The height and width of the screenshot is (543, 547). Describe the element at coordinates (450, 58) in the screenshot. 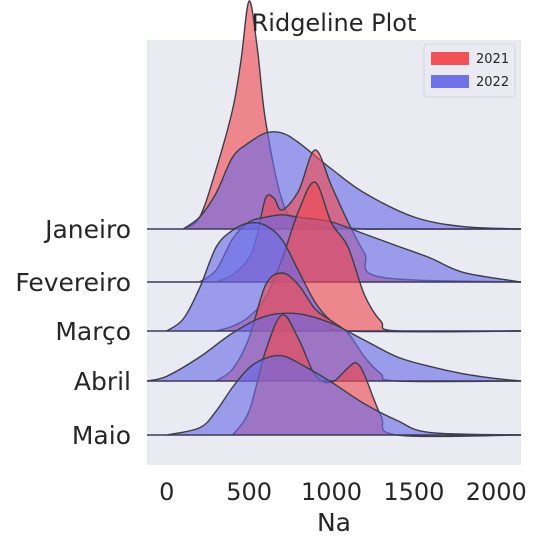

I see `legend-swatch-2021` at that location.